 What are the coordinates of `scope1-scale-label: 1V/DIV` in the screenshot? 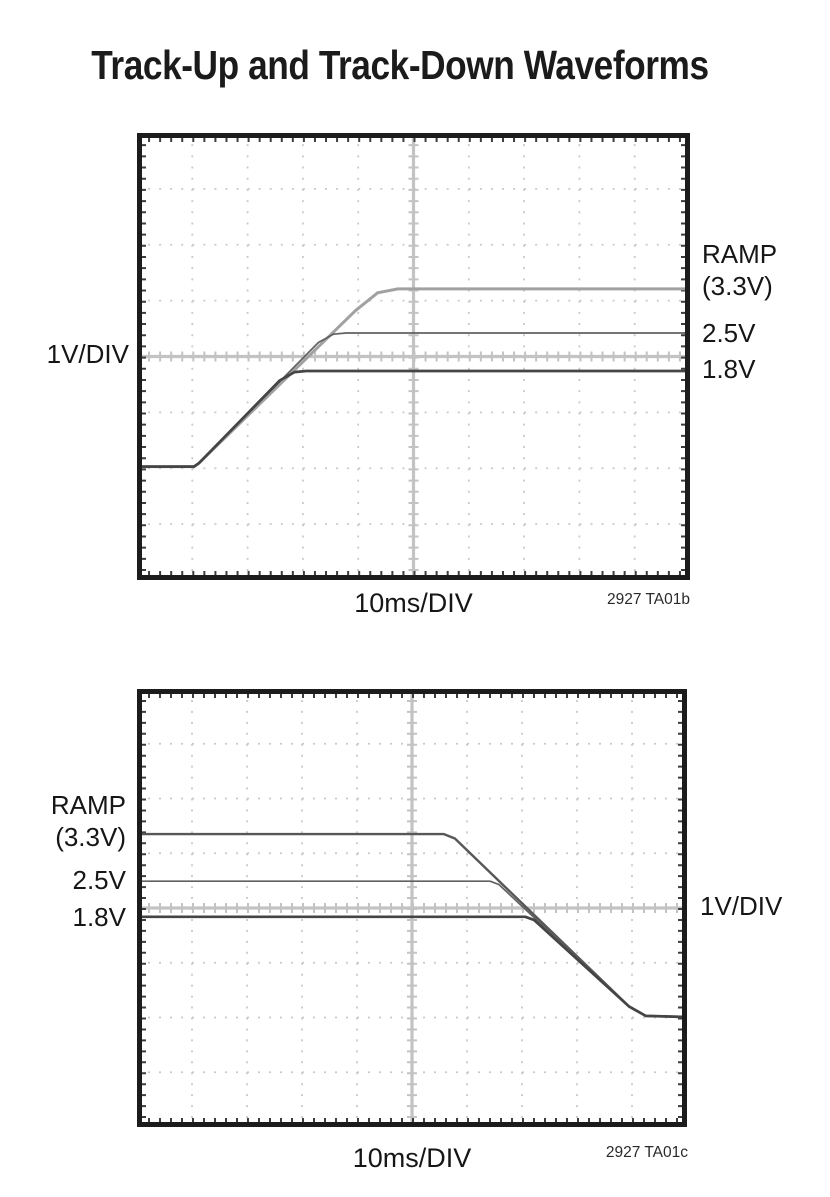 It's located at (87, 354).